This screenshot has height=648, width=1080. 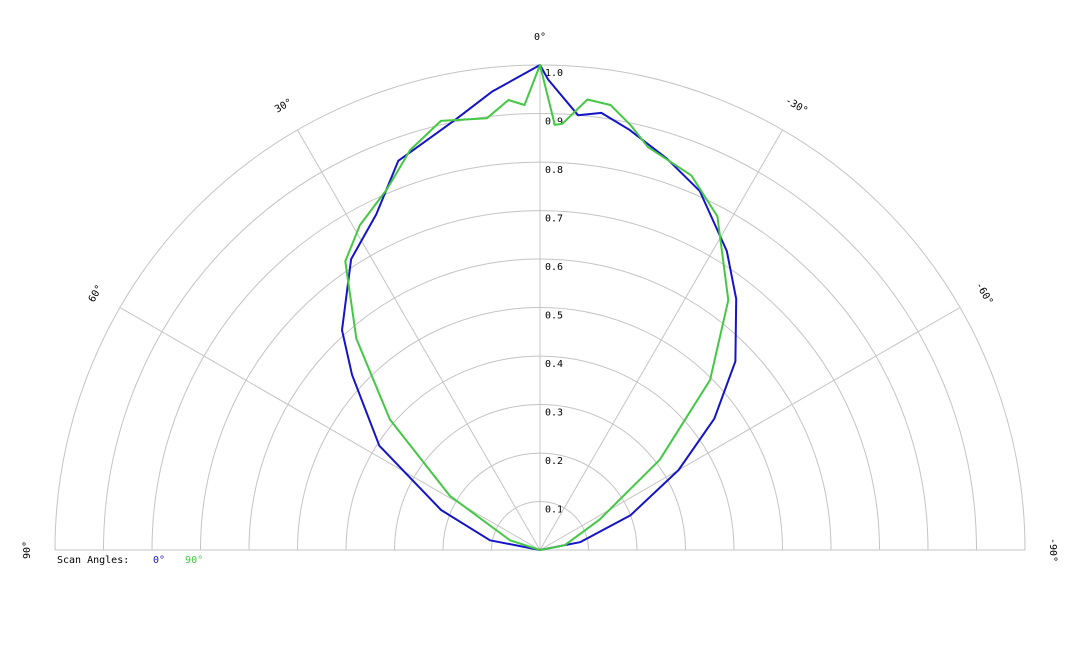 I want to click on theta-tick-label: -60°, so click(x=984, y=294).